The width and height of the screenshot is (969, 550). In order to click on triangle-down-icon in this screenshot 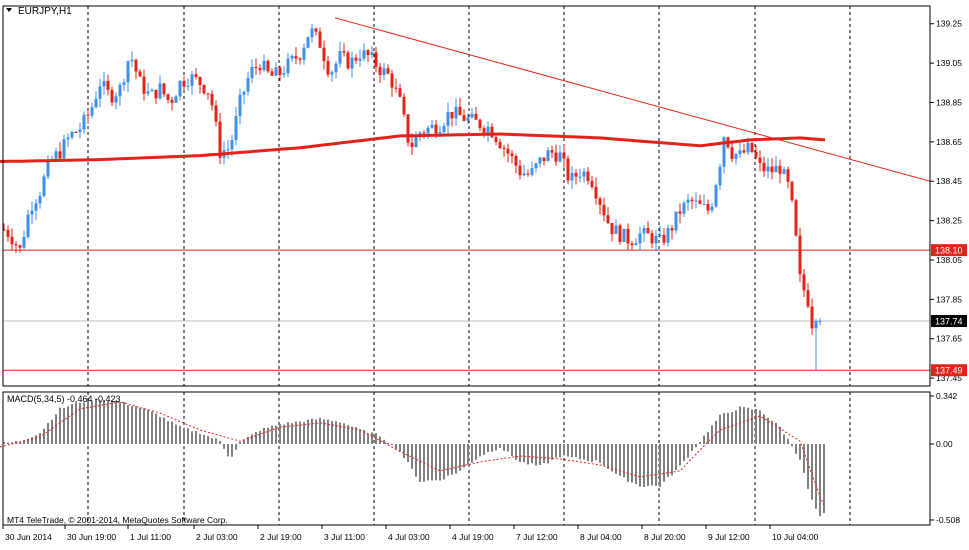, I will do `click(9, 10)`.